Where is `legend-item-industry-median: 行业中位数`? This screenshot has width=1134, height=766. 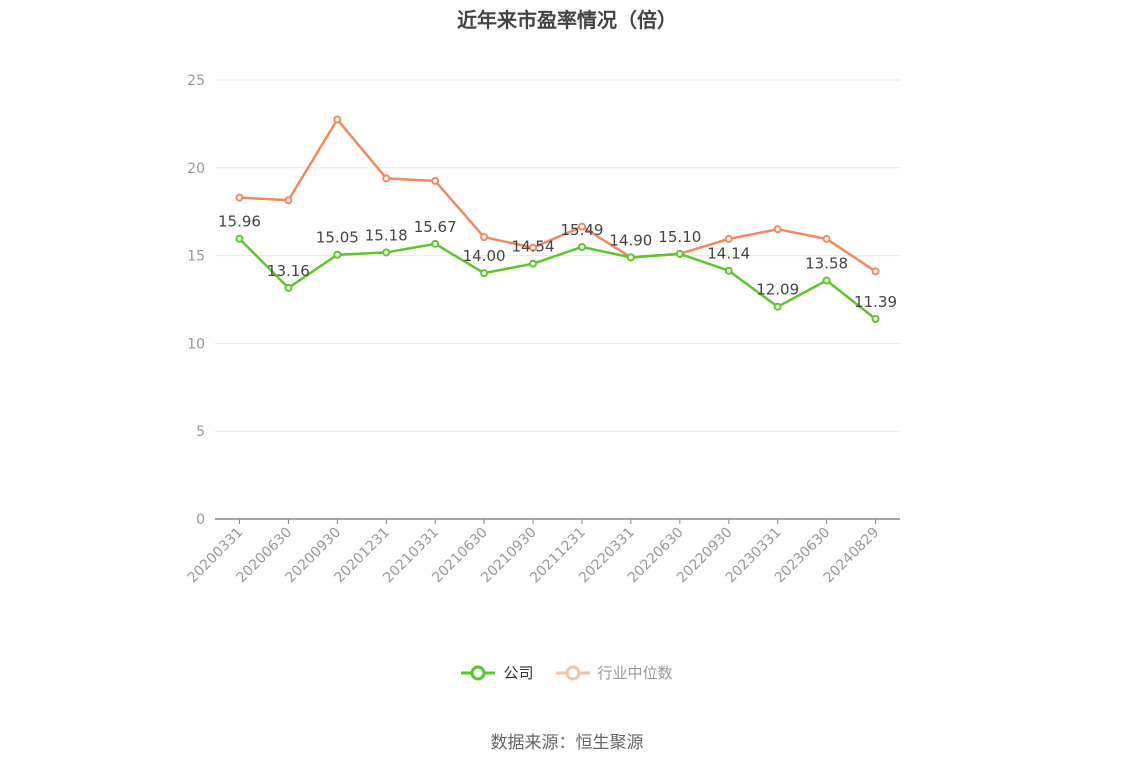 legend-item-industry-median: 行业中位数 is located at coordinates (614, 672).